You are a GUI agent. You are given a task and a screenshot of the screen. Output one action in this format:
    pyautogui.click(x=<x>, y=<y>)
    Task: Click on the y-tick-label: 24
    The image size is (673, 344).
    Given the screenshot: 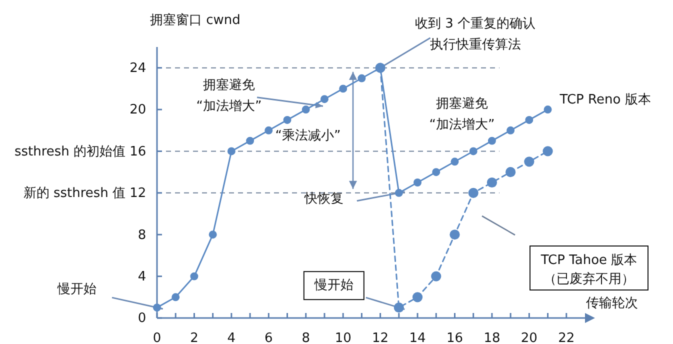 What is the action you would take?
    pyautogui.click(x=138, y=68)
    